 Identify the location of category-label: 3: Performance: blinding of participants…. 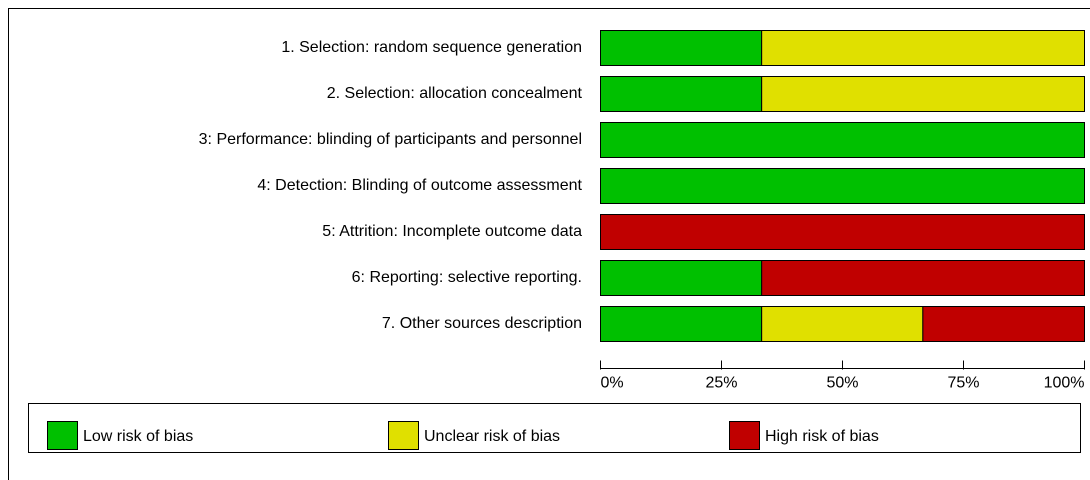
(390, 139).